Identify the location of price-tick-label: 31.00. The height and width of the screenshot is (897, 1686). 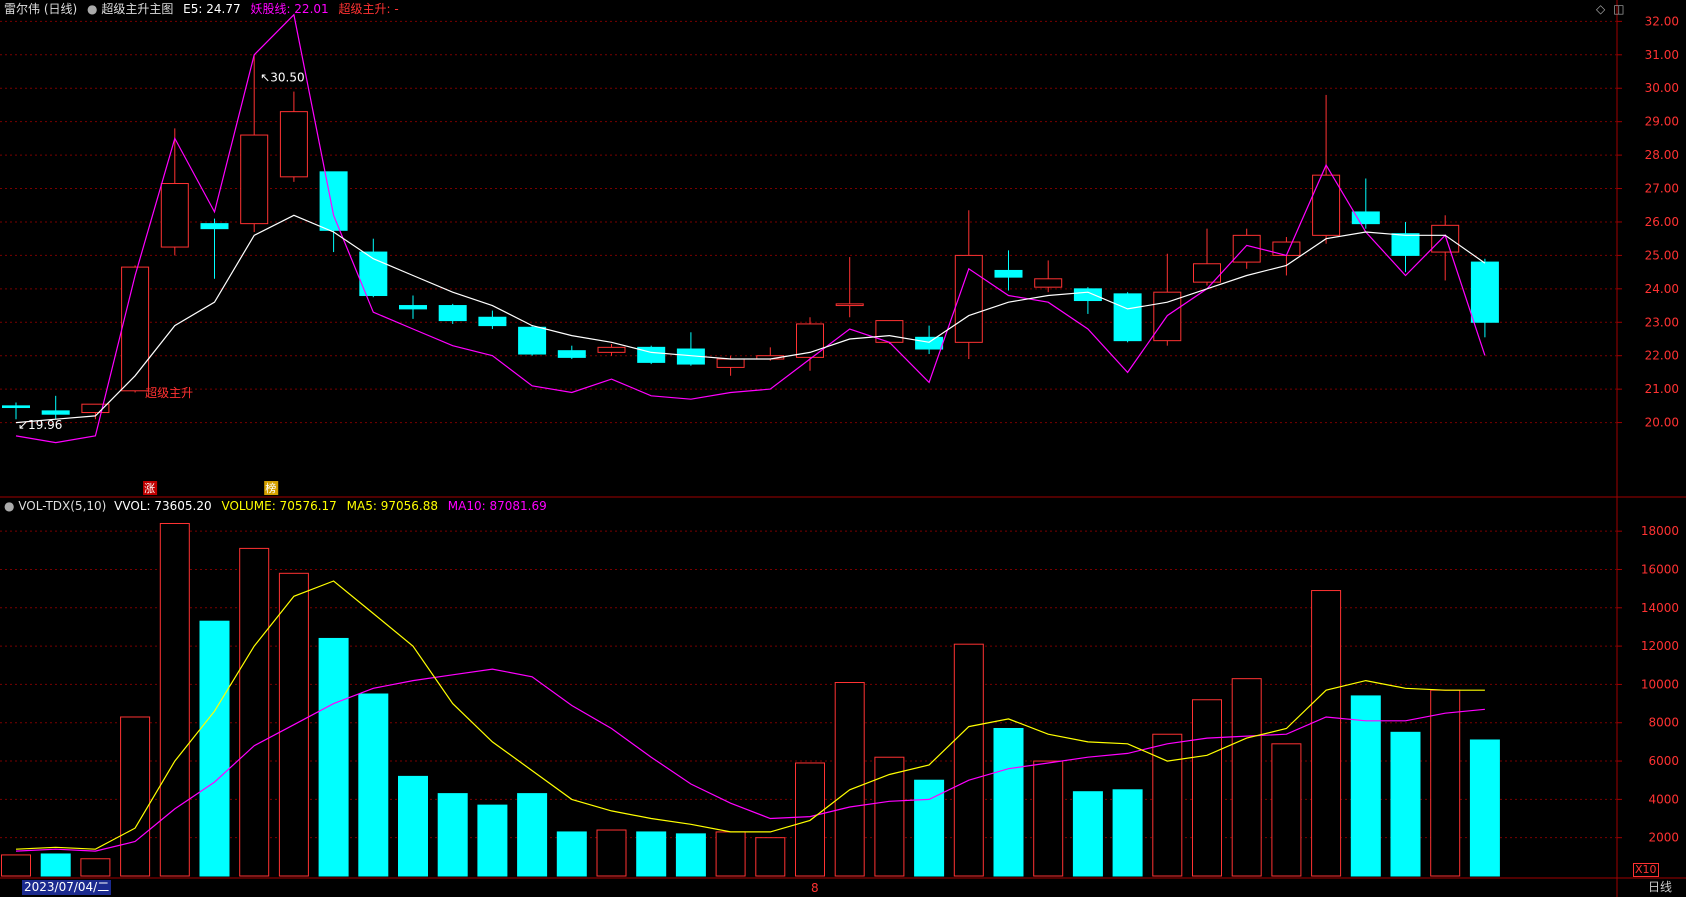
(1662, 55).